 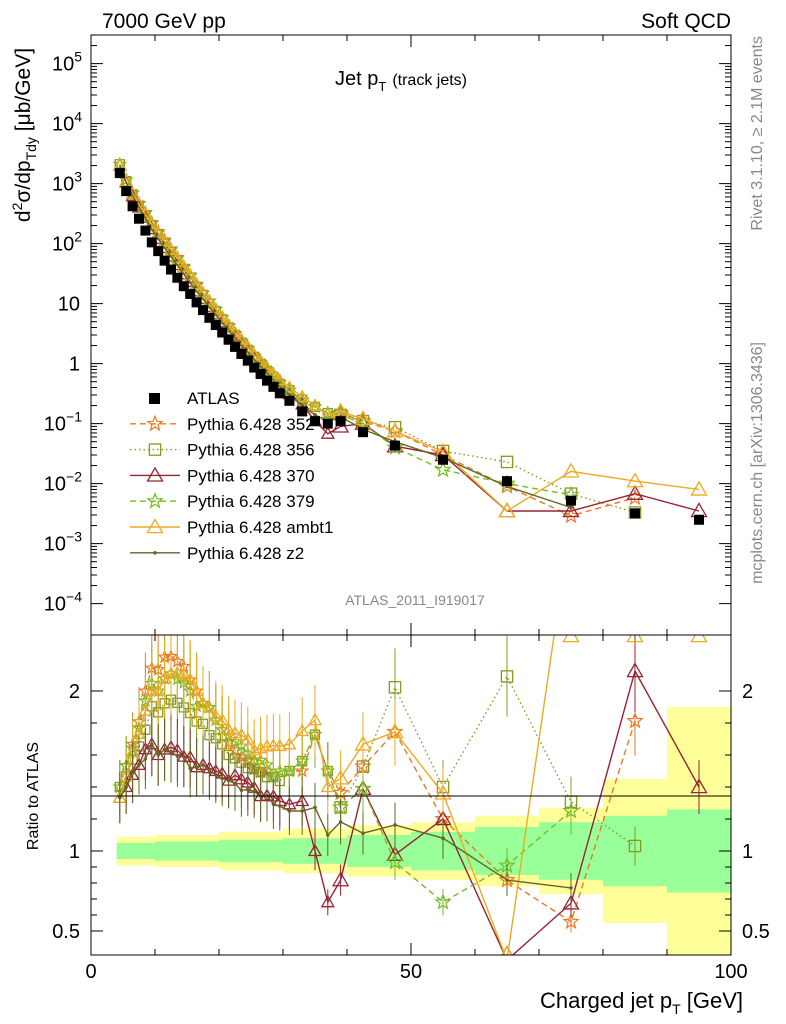 What do you see at coordinates (686, 21) in the screenshot?
I see `process-label: Soft QCD` at bounding box center [686, 21].